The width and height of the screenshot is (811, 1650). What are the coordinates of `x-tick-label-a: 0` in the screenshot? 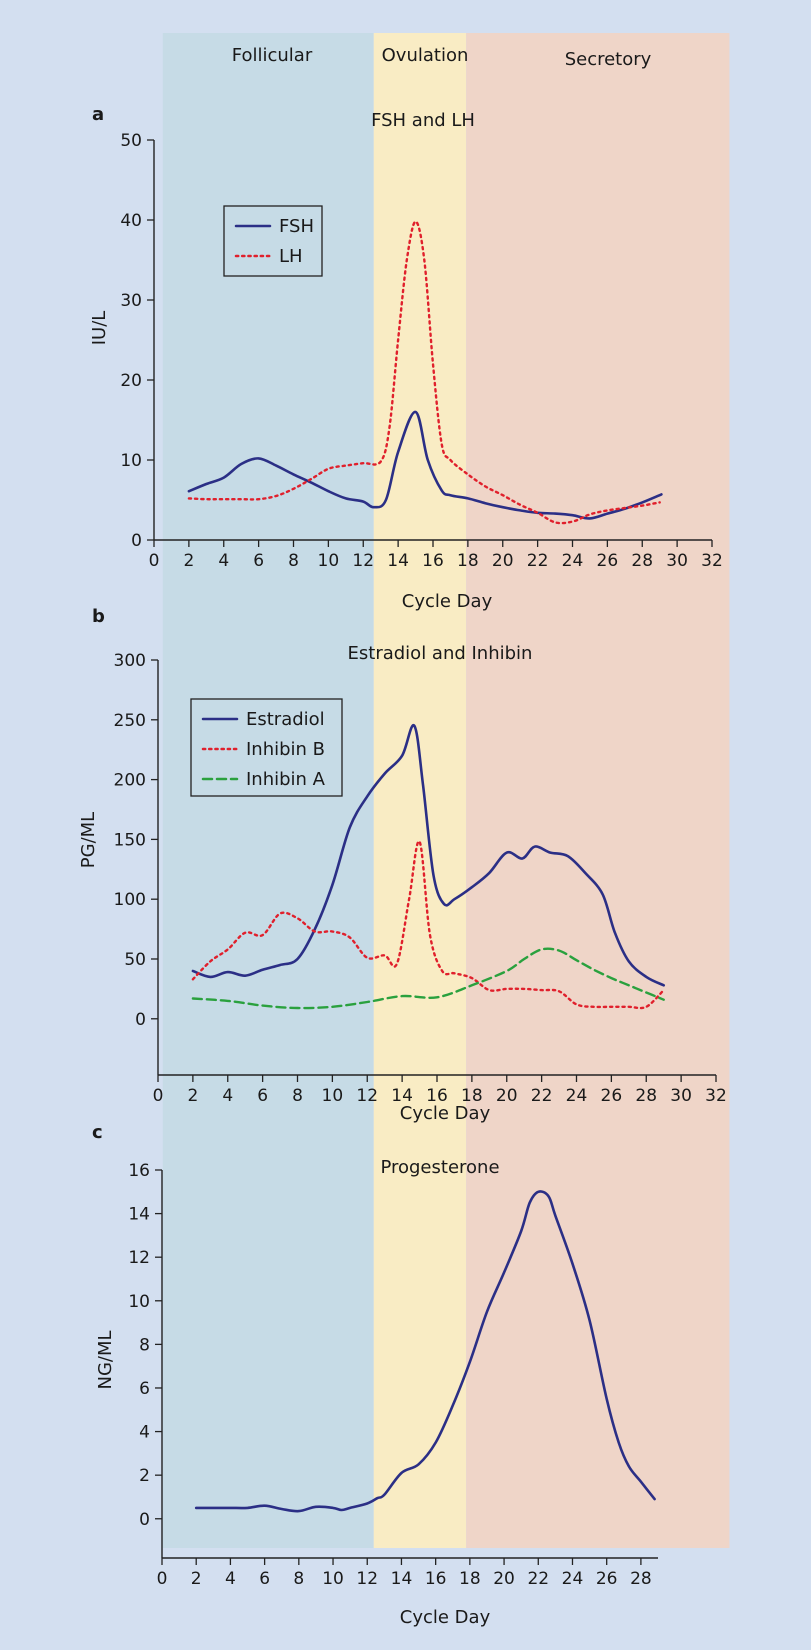 It's located at (154, 561).